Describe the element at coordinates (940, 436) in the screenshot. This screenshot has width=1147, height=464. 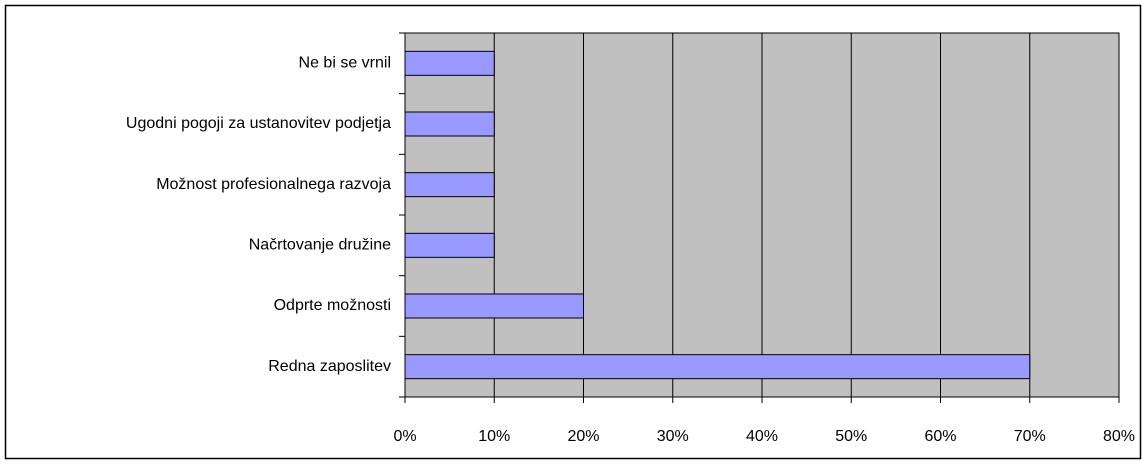
I see `x-tick-label: 60%` at that location.